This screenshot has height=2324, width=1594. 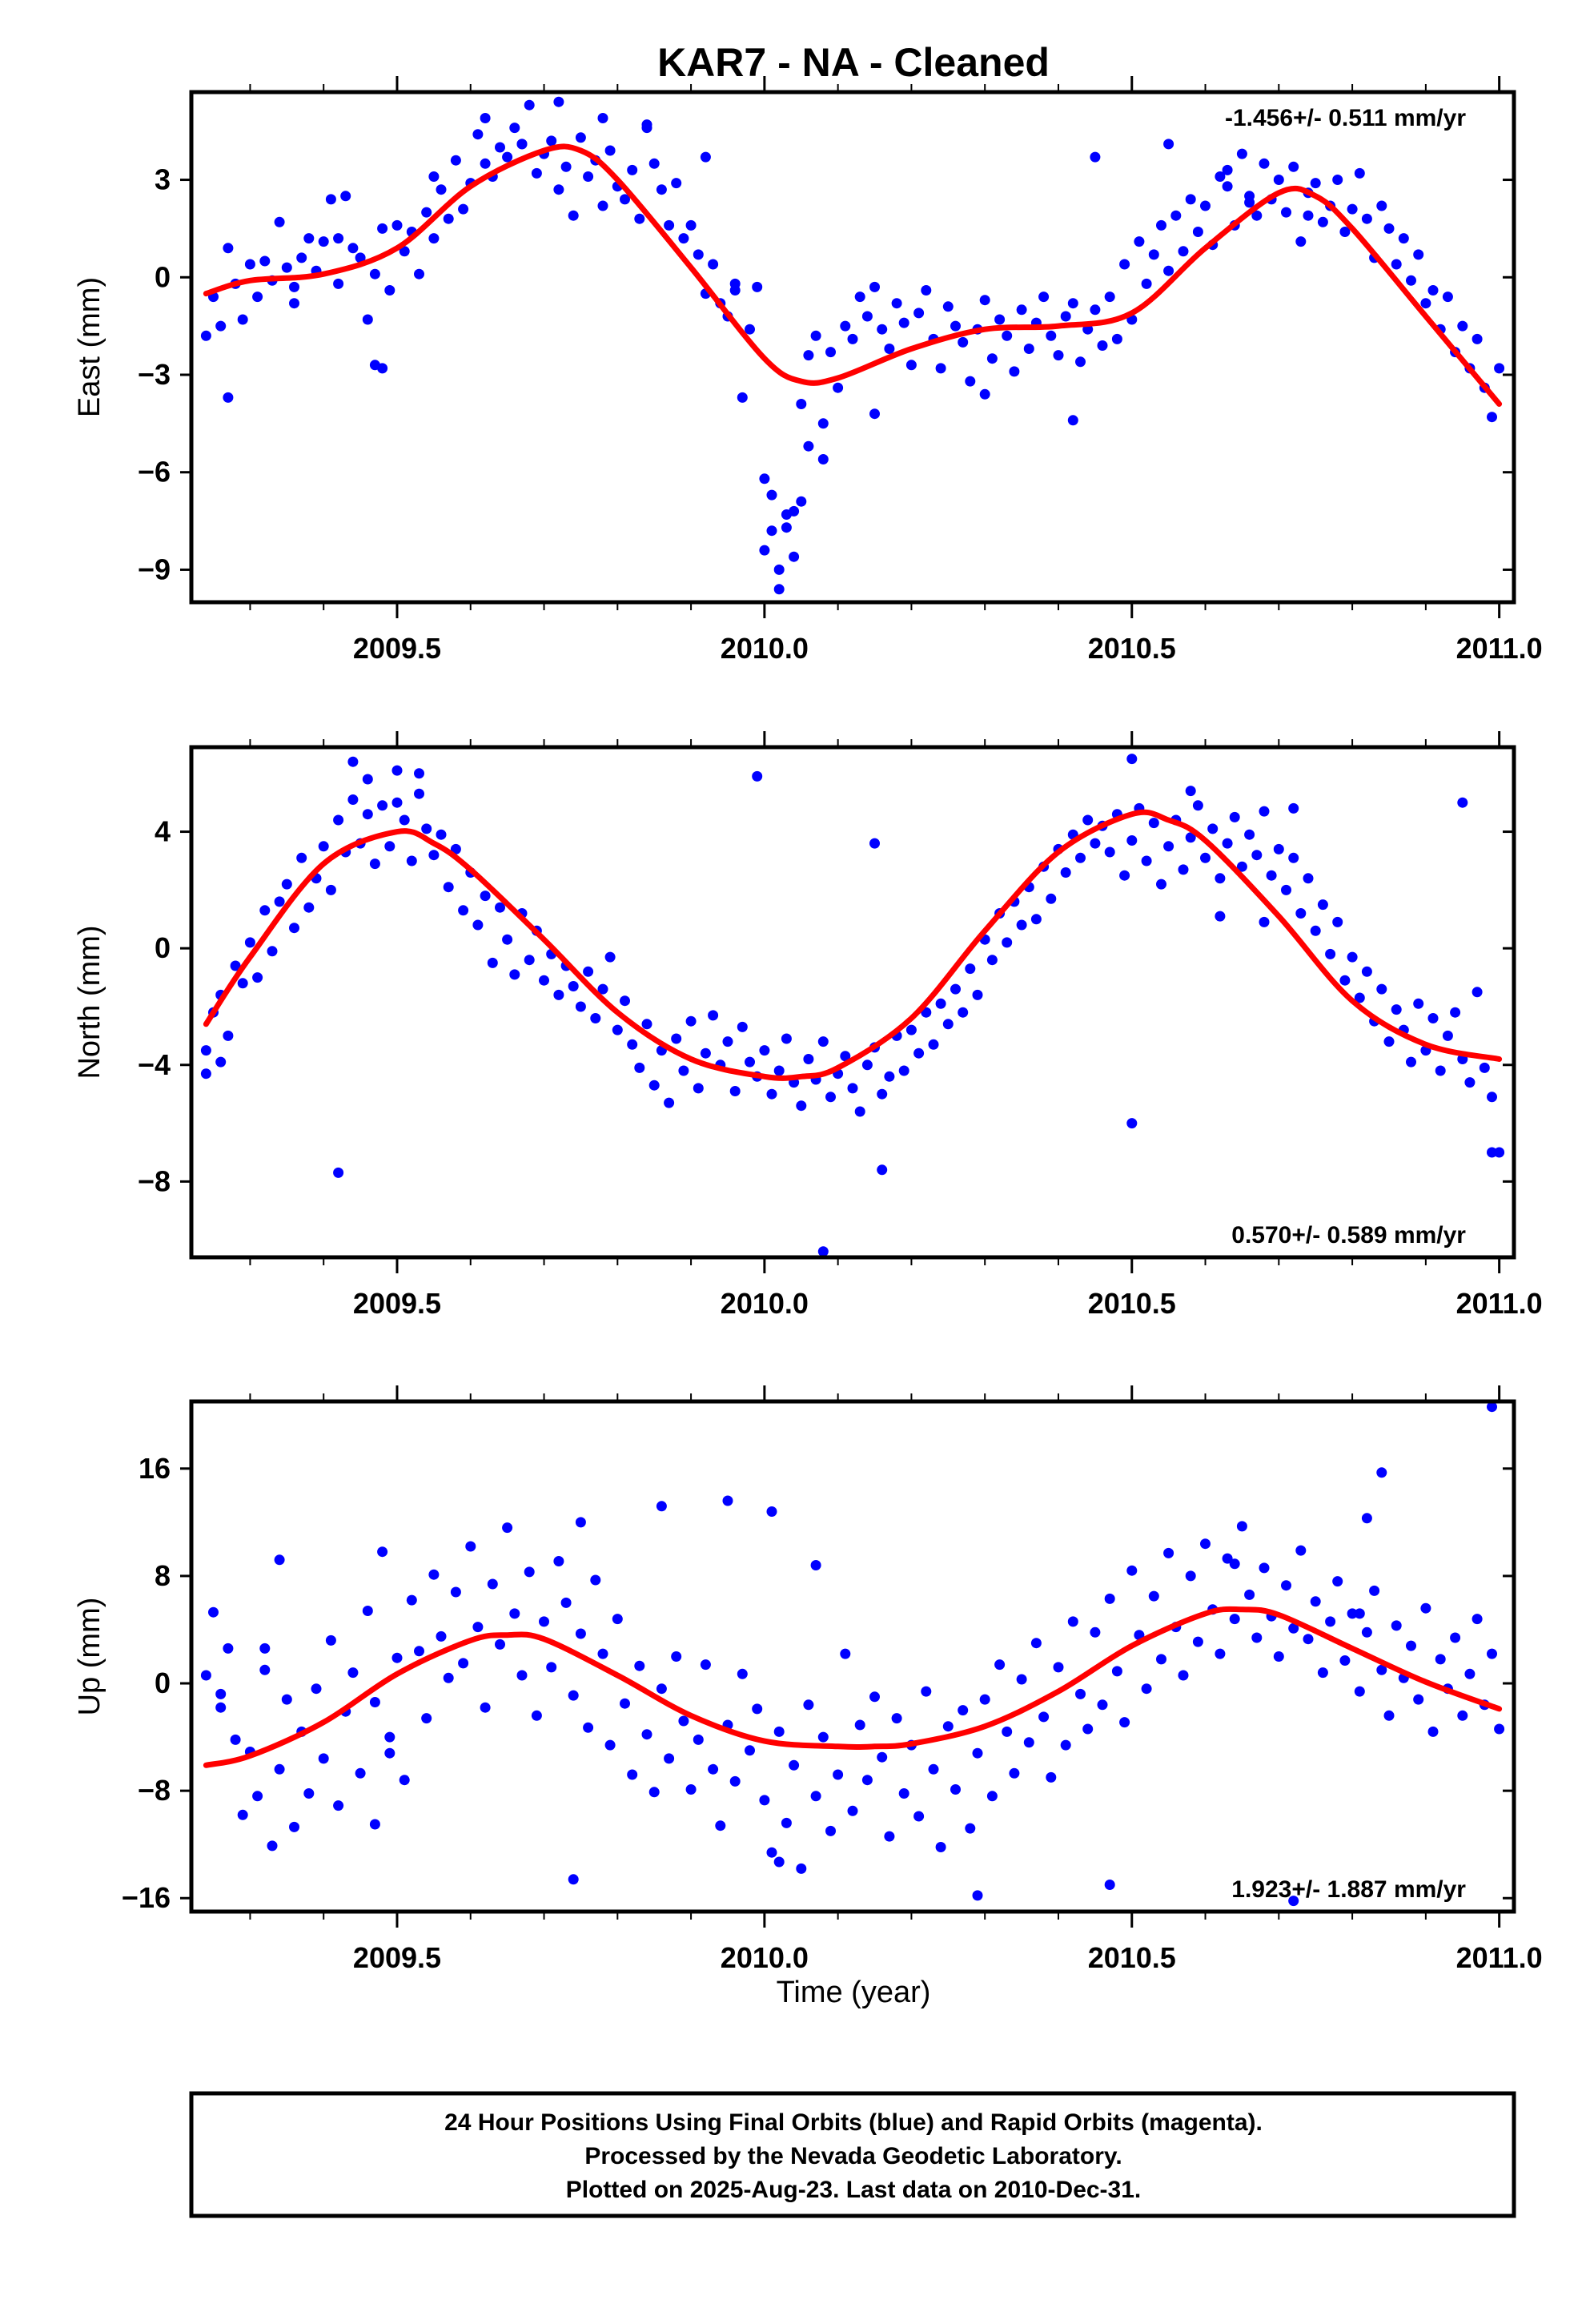 What do you see at coordinates (853, 1687) in the screenshot?
I see `model-curve` at bounding box center [853, 1687].